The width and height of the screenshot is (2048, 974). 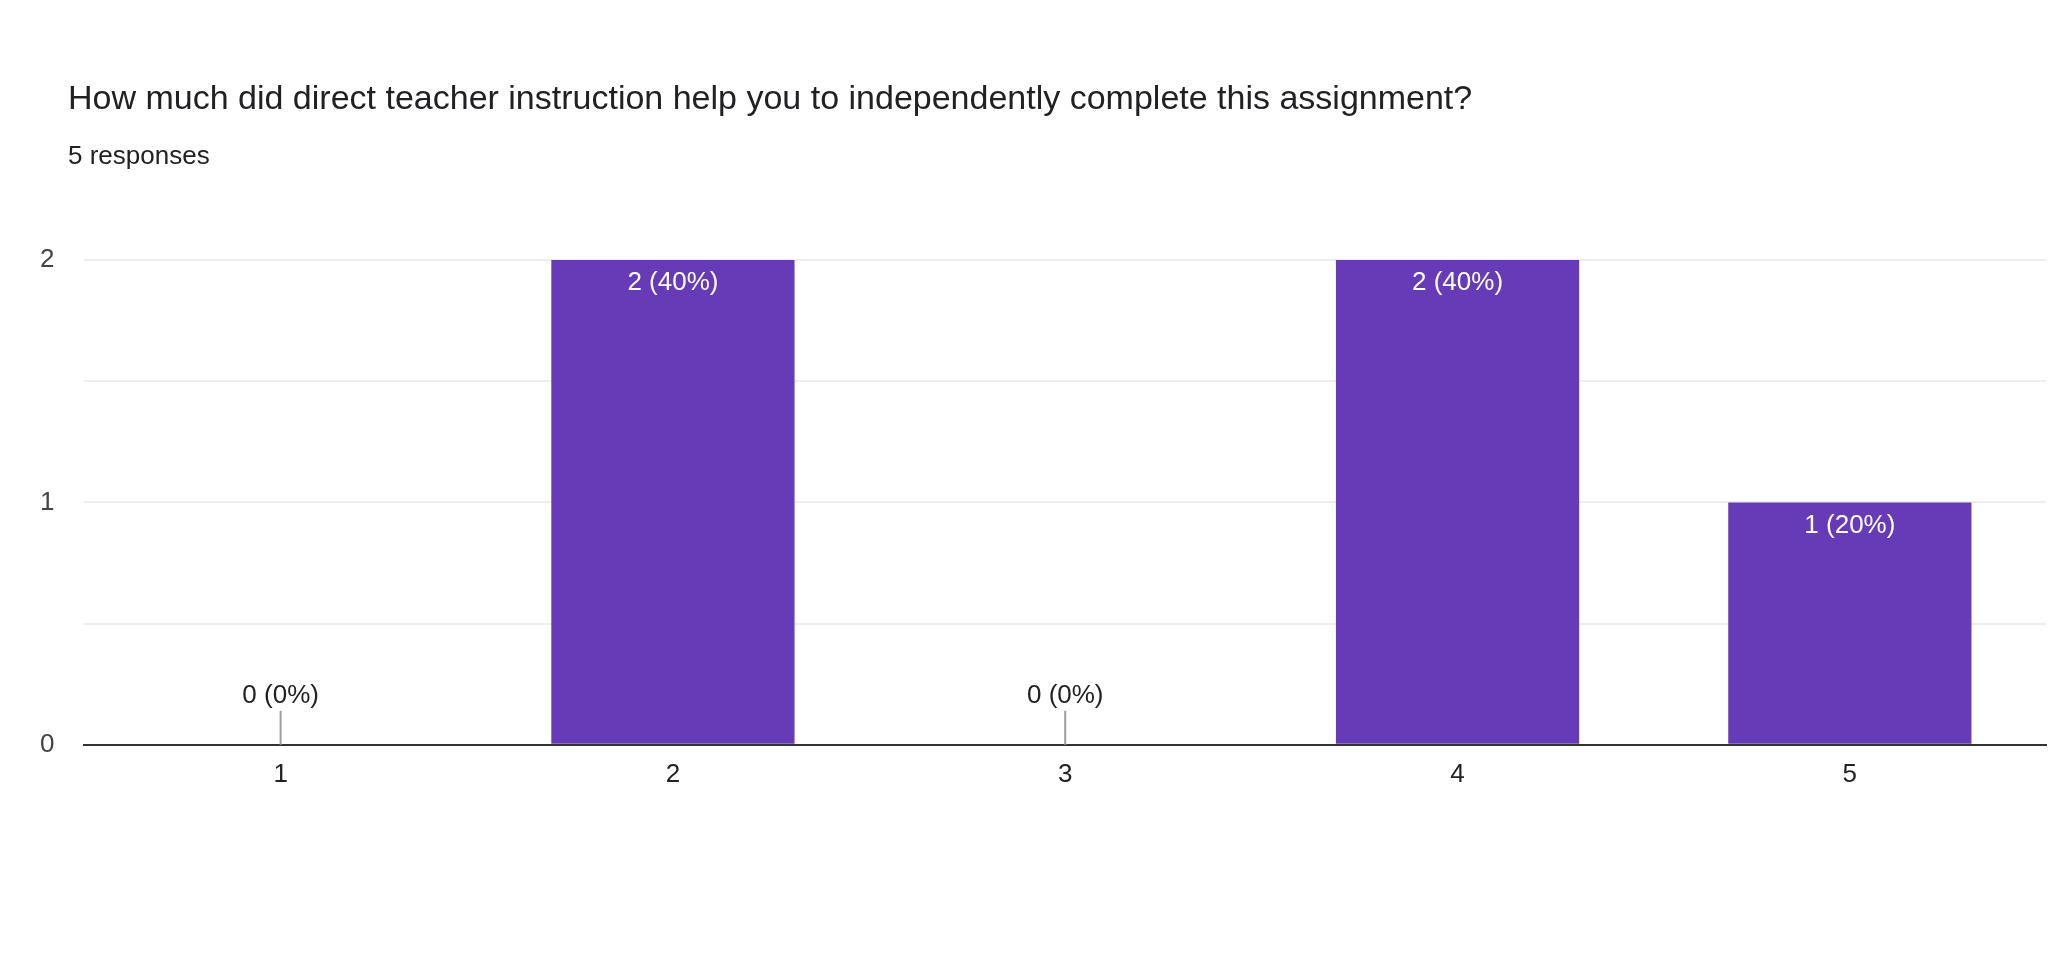 I want to click on chart-title: How much did direct teacher instruction help you to independently complete this assignment?, so click(x=770, y=97).